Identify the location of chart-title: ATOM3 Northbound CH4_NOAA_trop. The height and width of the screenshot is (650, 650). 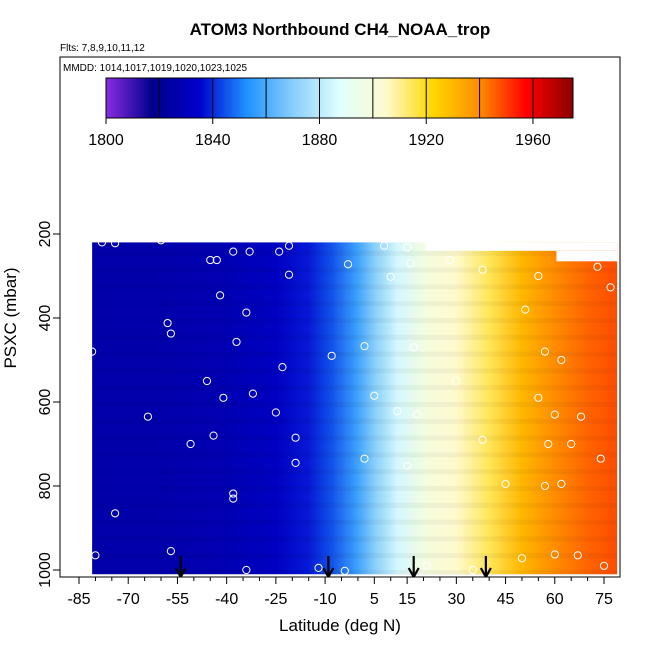
(340, 29).